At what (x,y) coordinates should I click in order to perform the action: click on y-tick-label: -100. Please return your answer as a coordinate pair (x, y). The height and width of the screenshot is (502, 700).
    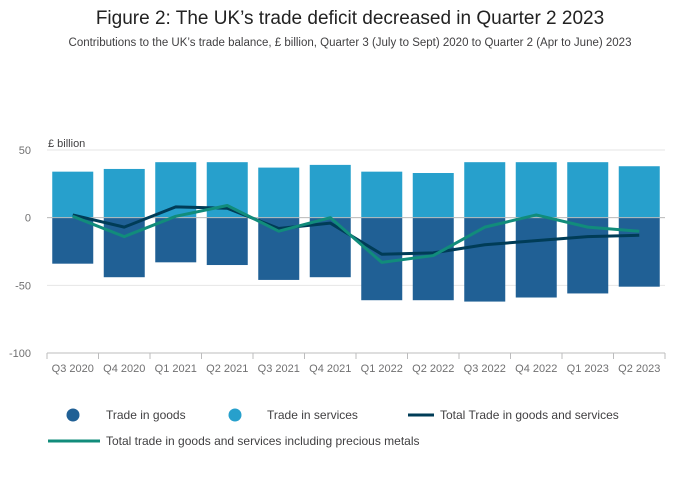
    Looking at the image, I should click on (20, 354).